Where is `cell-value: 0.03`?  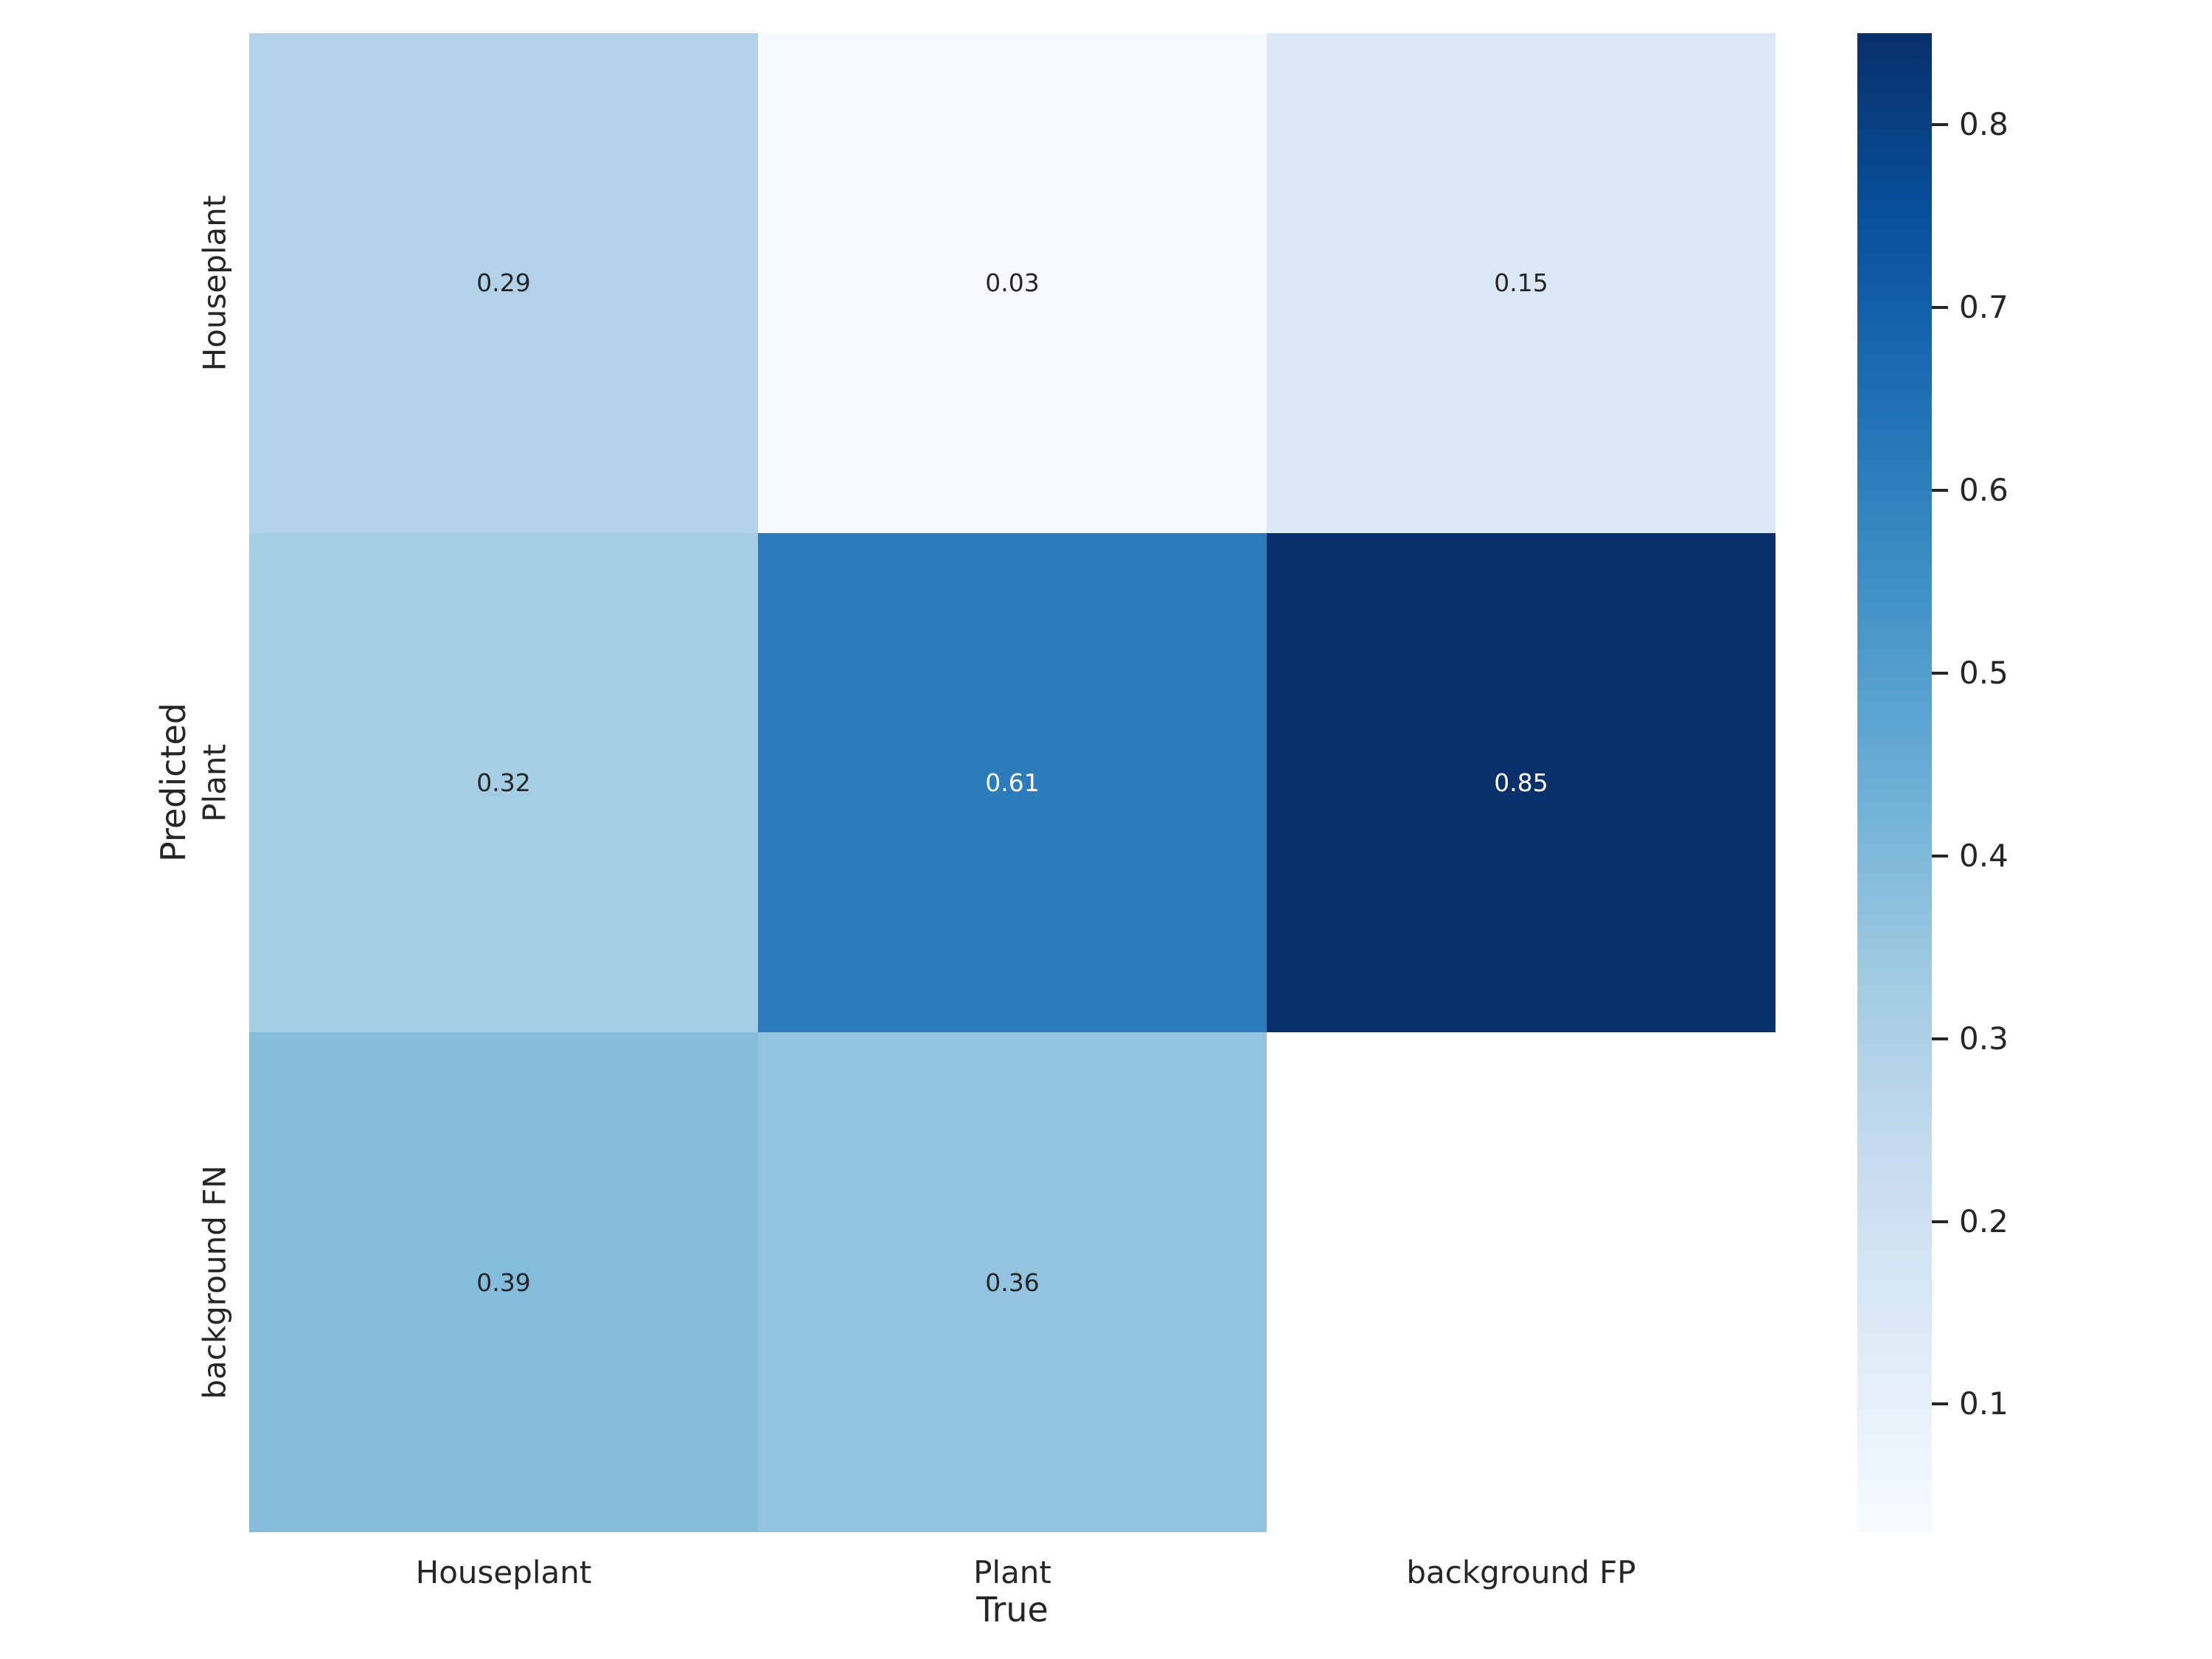
cell-value: 0.03 is located at coordinates (1012, 283).